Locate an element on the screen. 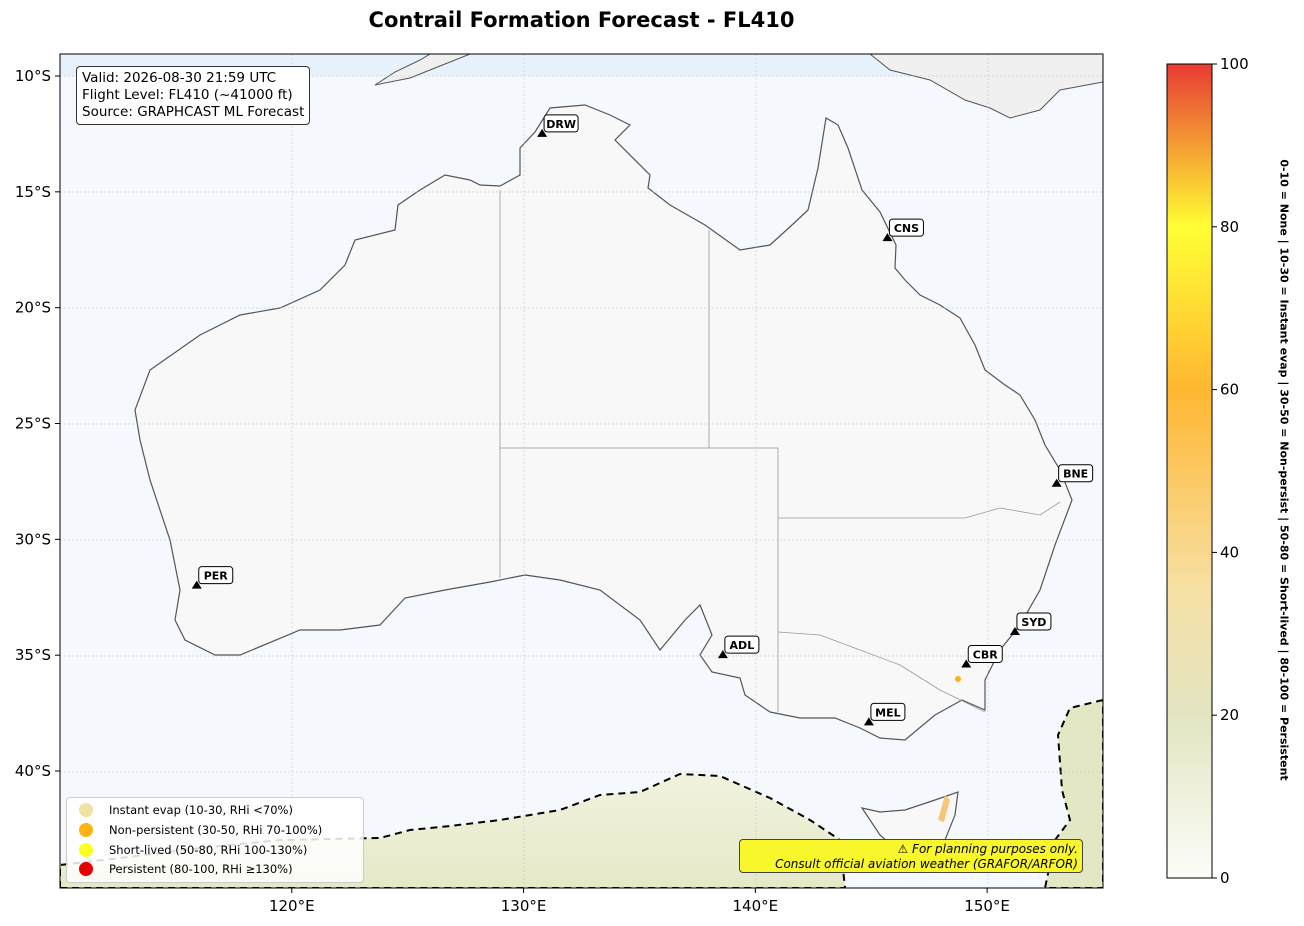  ocean-north-band is located at coordinates (581, 65).